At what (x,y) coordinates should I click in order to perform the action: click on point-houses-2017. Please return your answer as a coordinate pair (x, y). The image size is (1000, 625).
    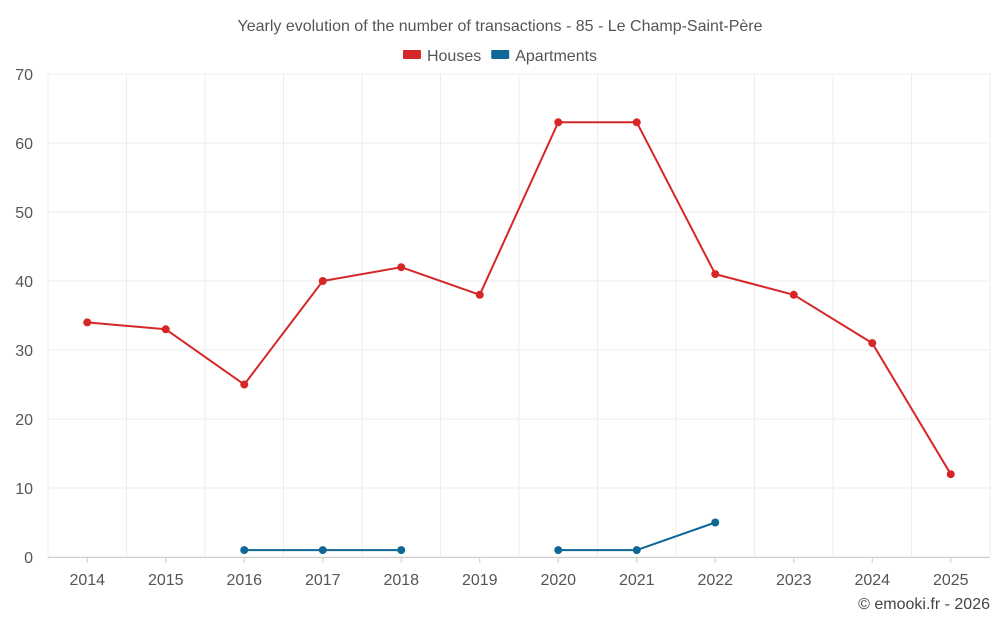
    Looking at the image, I should click on (322, 281).